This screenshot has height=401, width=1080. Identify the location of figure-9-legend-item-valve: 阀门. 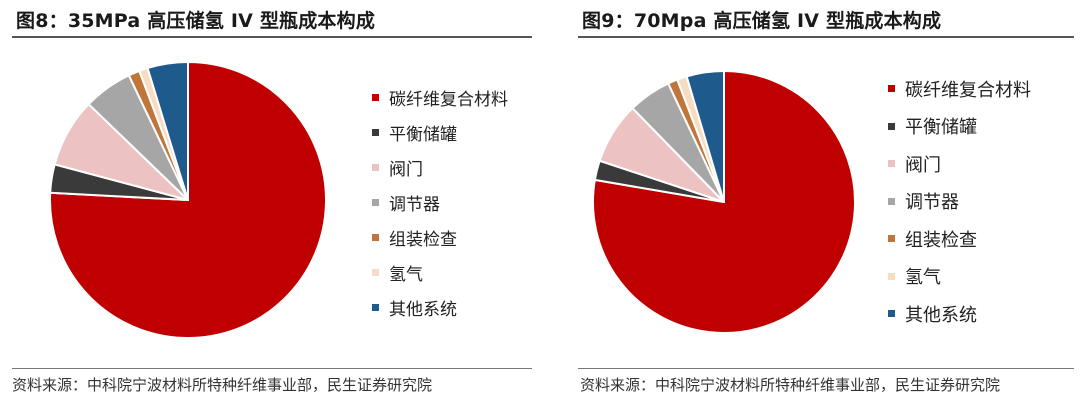
(959, 164).